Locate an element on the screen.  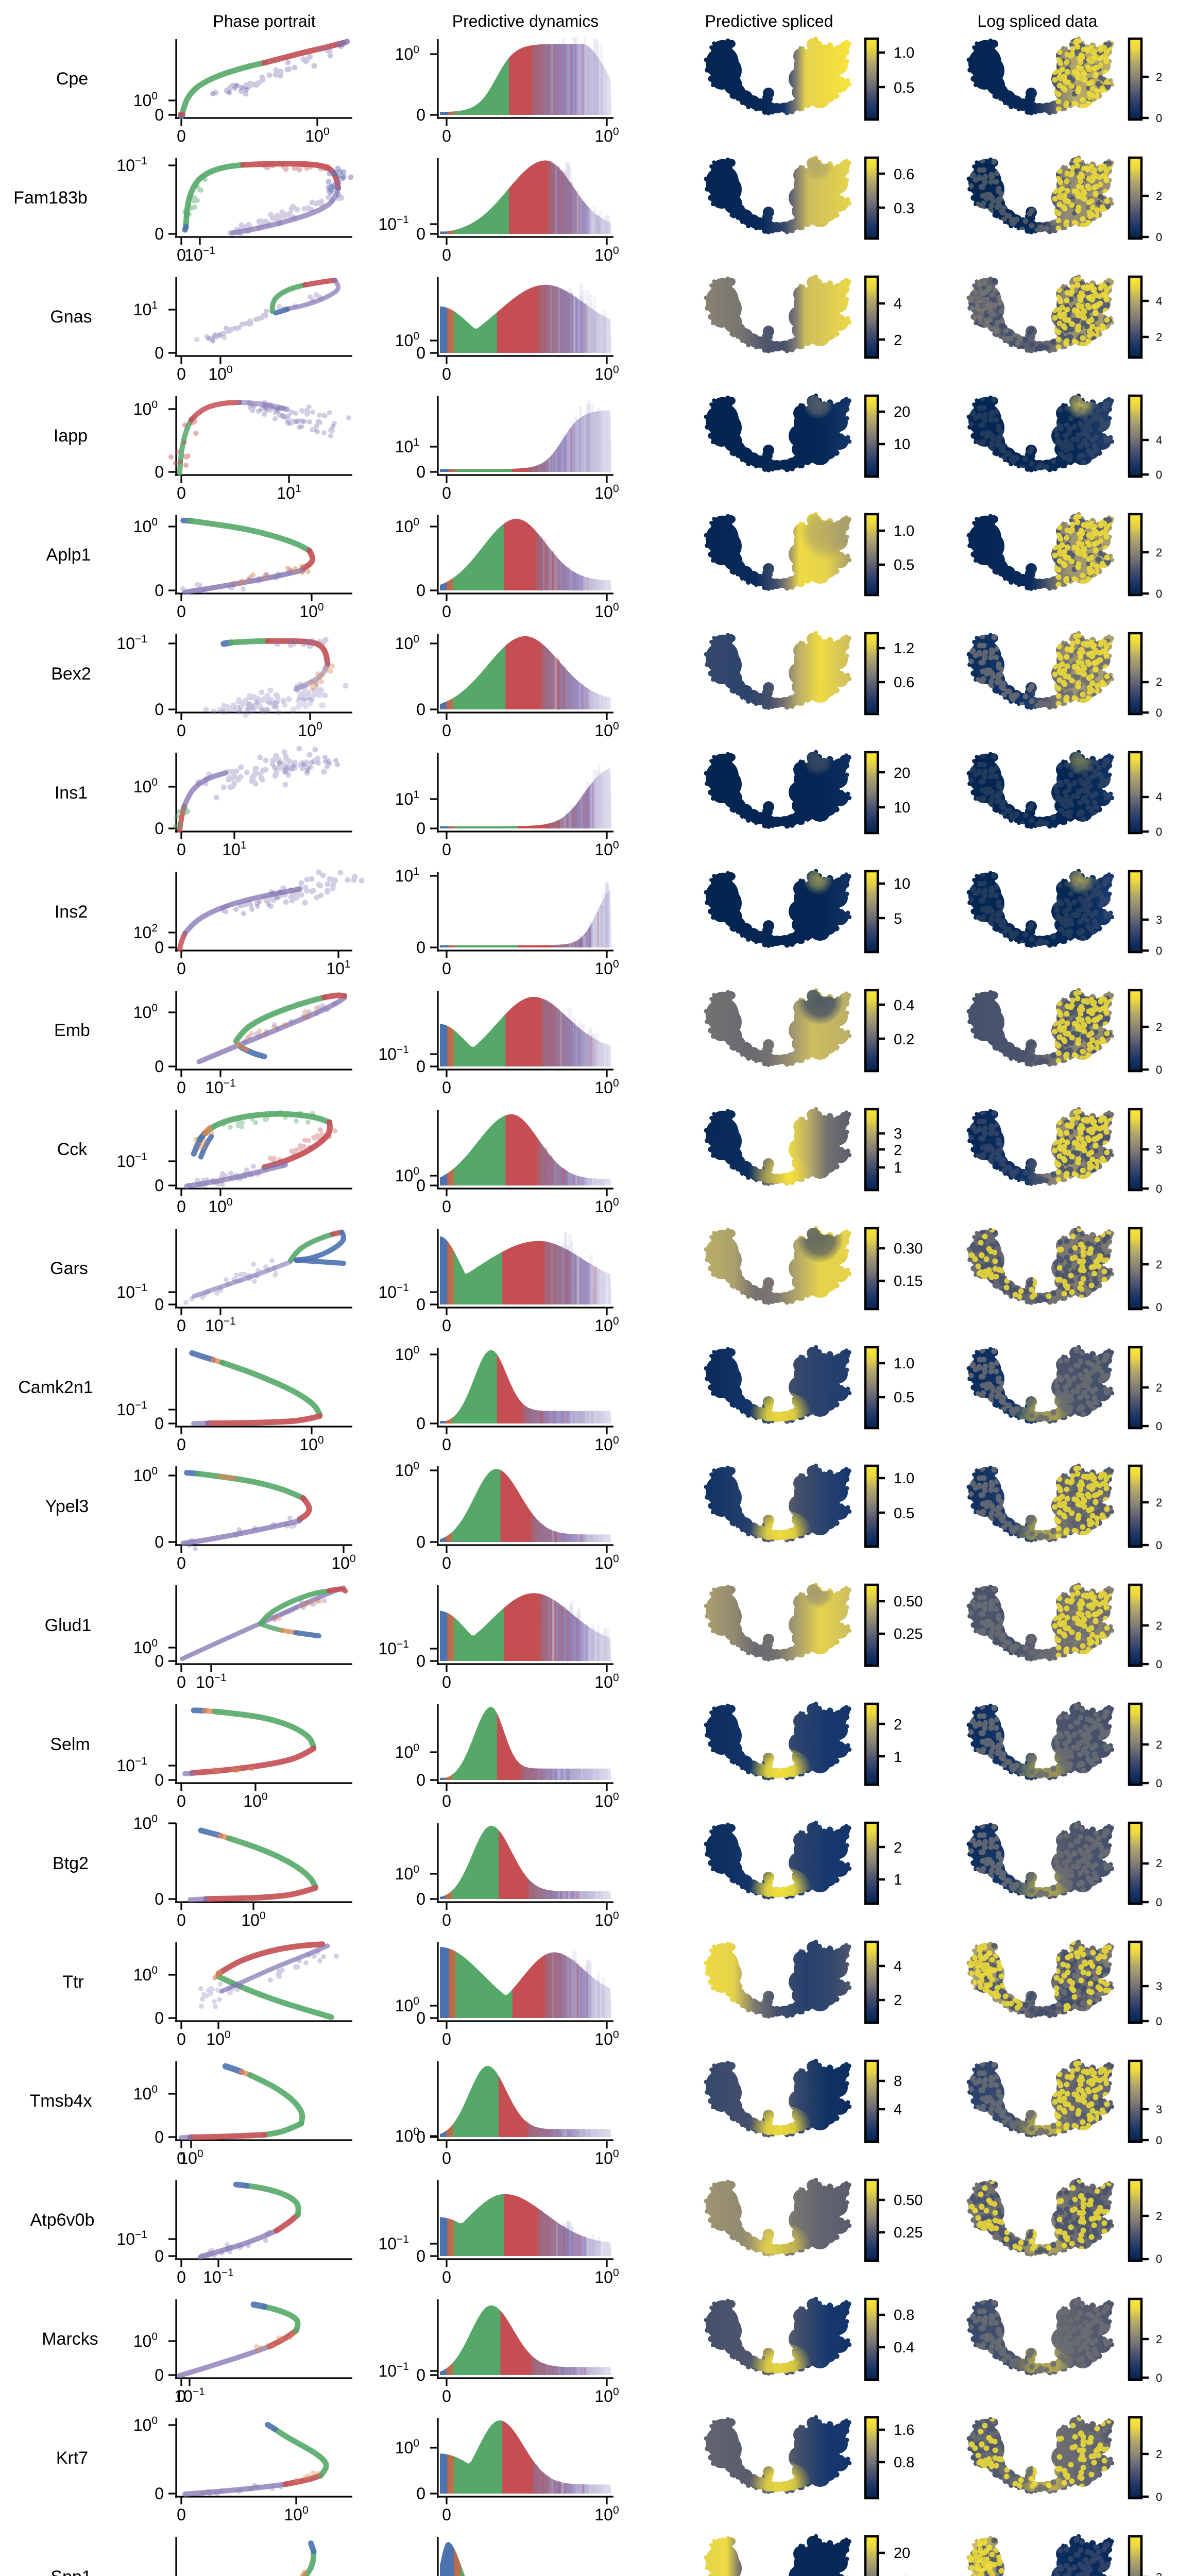
svg-text: Fam183b is located at coordinates (50, 198).